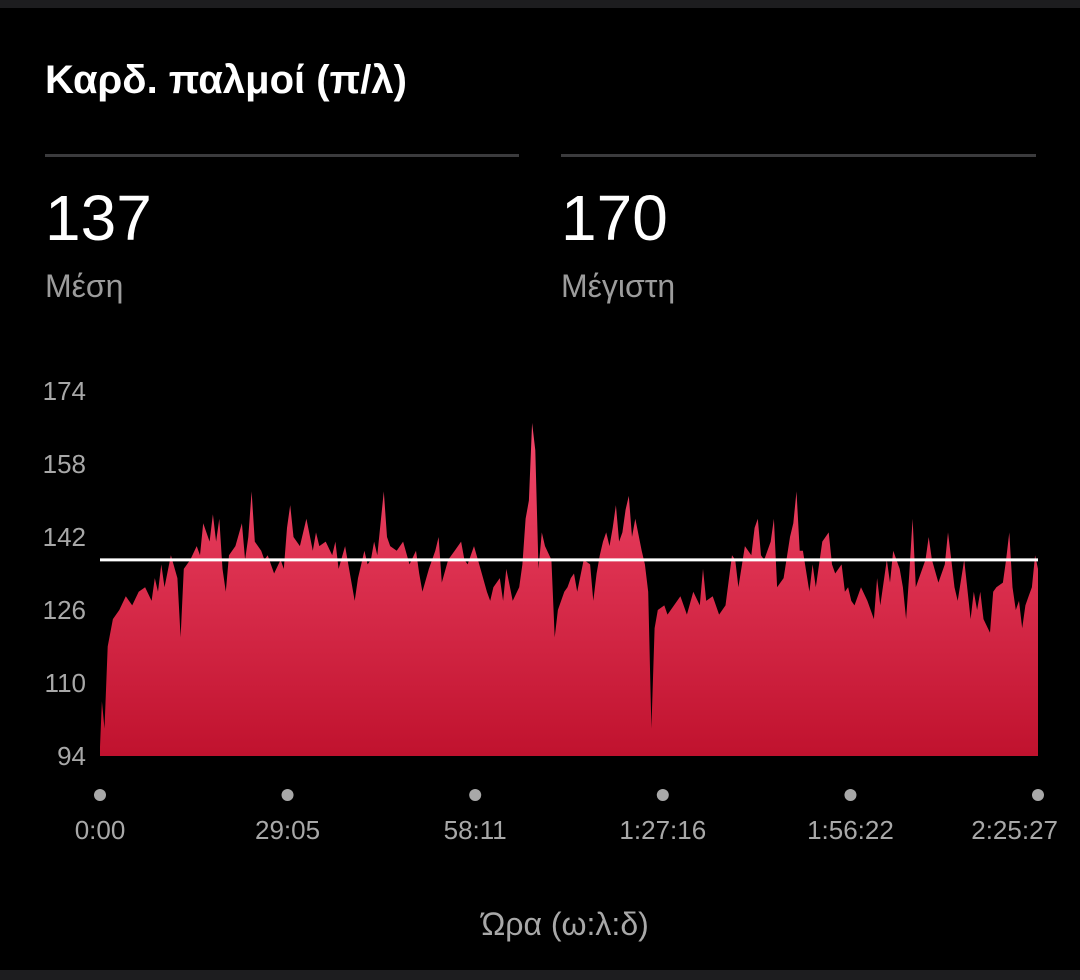 Image resolution: width=1080 pixels, height=980 pixels. I want to click on chart-title: Καρδ. παλμοί (π/λ), so click(226, 80).